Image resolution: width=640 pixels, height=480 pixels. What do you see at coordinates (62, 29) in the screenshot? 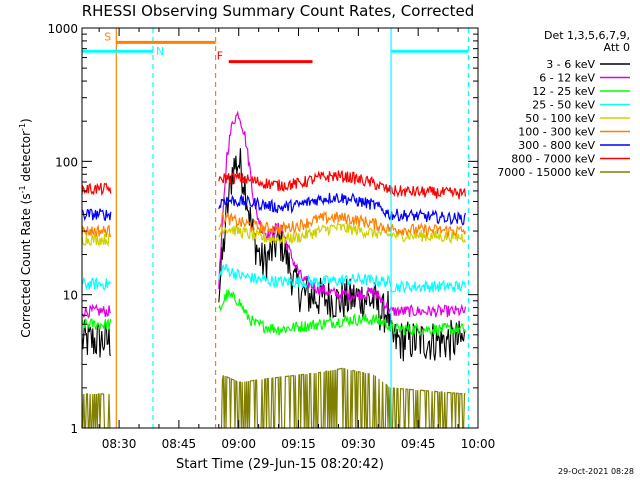
I see `y-tick-label-4: 1000` at bounding box center [62, 29].